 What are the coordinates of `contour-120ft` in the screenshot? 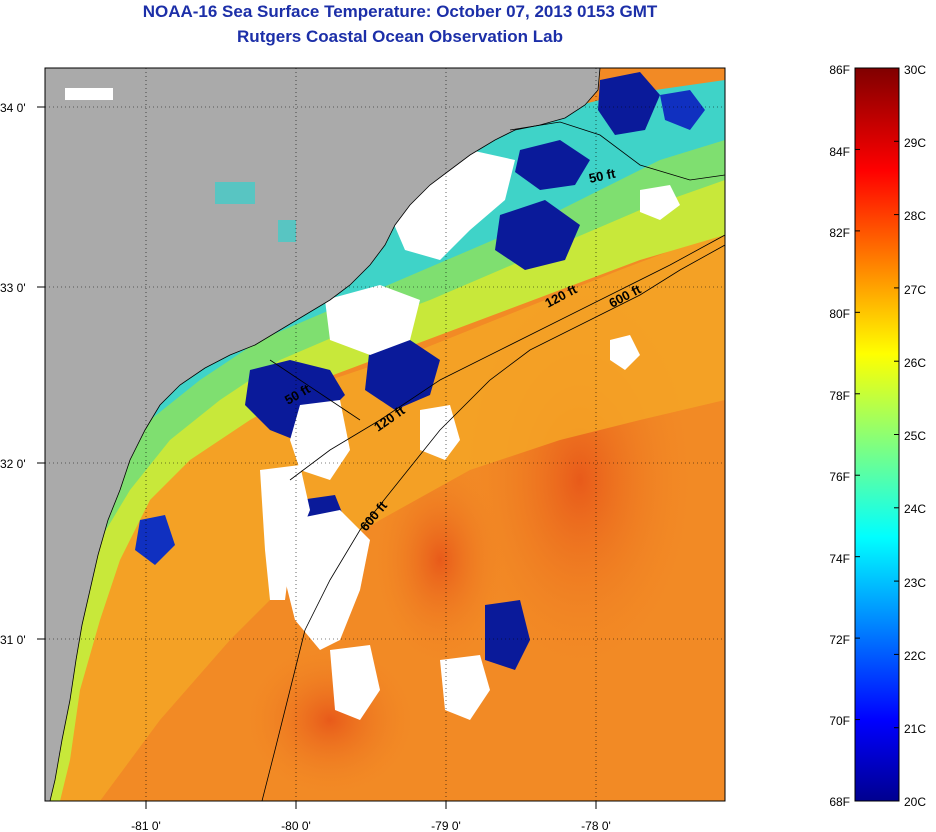 It's located at (507, 357).